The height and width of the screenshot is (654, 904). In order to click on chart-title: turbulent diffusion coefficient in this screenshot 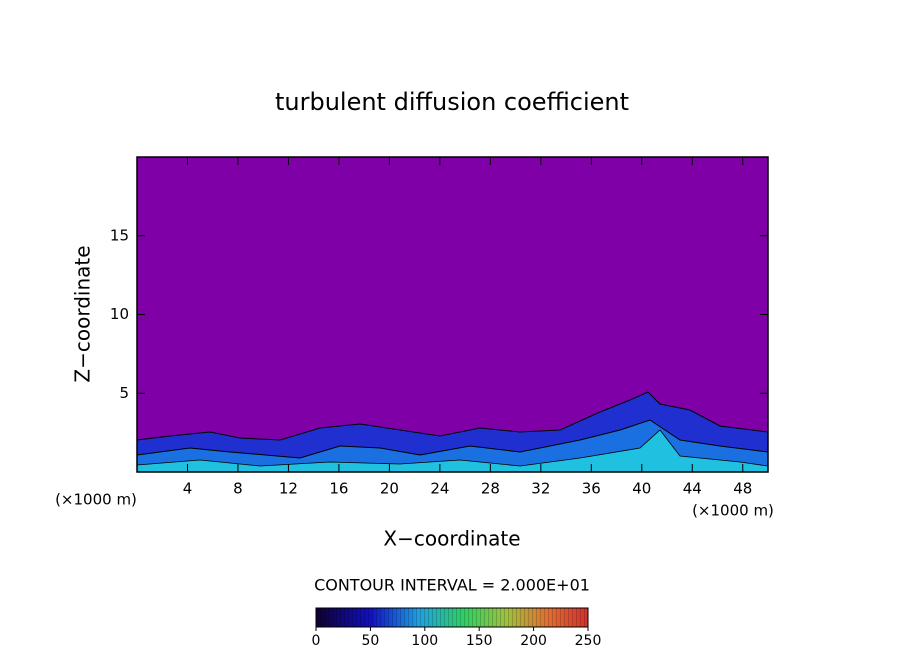, I will do `click(452, 102)`.